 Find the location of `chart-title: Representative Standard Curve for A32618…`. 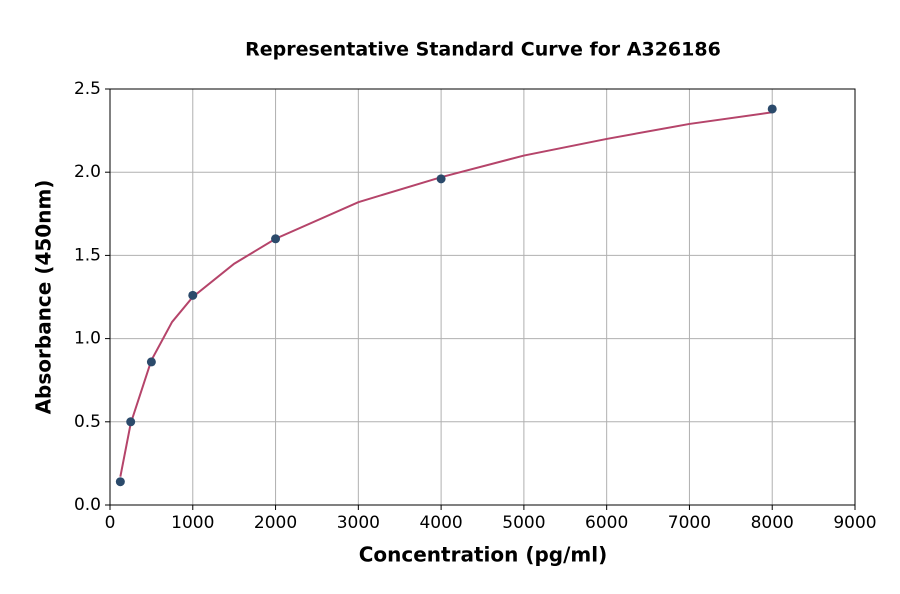

chart-title: Representative Standard Curve for A32618… is located at coordinates (483, 50).